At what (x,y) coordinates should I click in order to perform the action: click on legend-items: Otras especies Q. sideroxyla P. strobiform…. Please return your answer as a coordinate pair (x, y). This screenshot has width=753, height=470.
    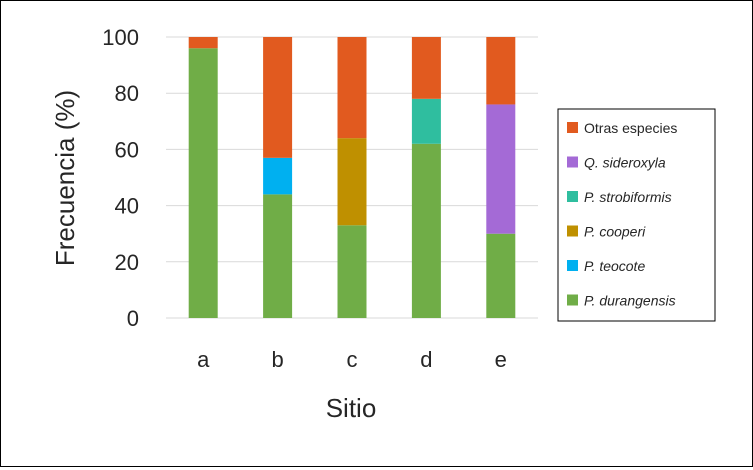
    Looking at the image, I should click on (622, 214).